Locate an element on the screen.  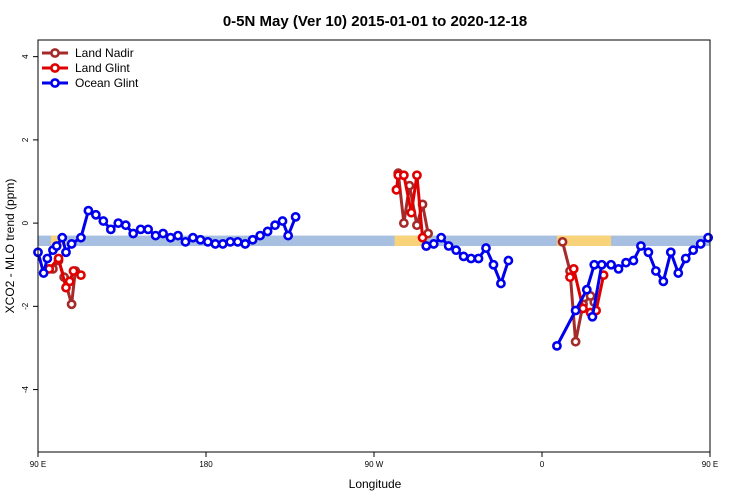
legend-item: Land Glint is located at coordinates (86, 68).